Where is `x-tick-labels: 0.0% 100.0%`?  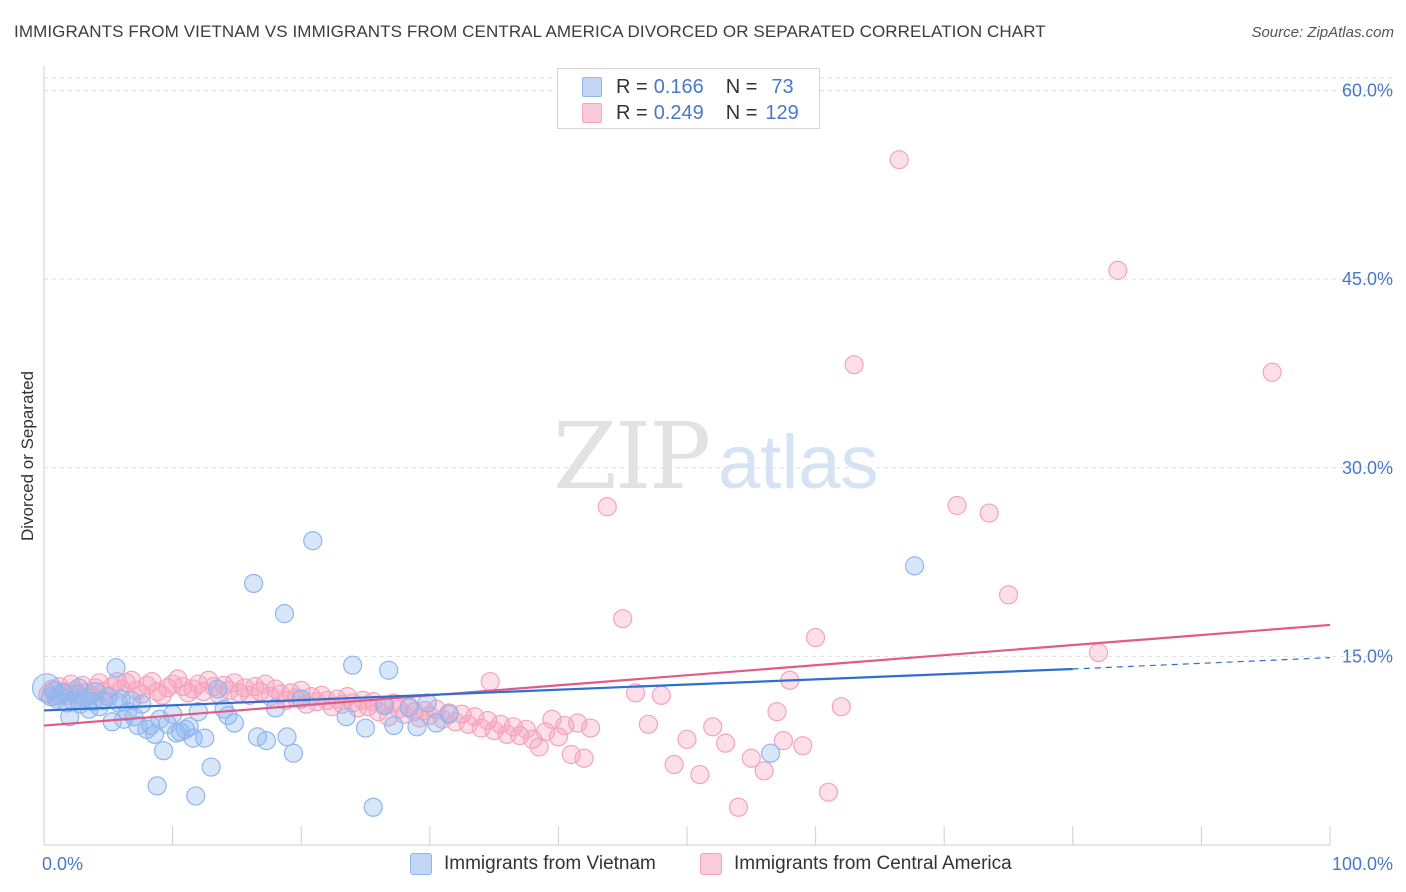
x-tick-labels: 0.0% 100.0% is located at coordinates (717, 864).